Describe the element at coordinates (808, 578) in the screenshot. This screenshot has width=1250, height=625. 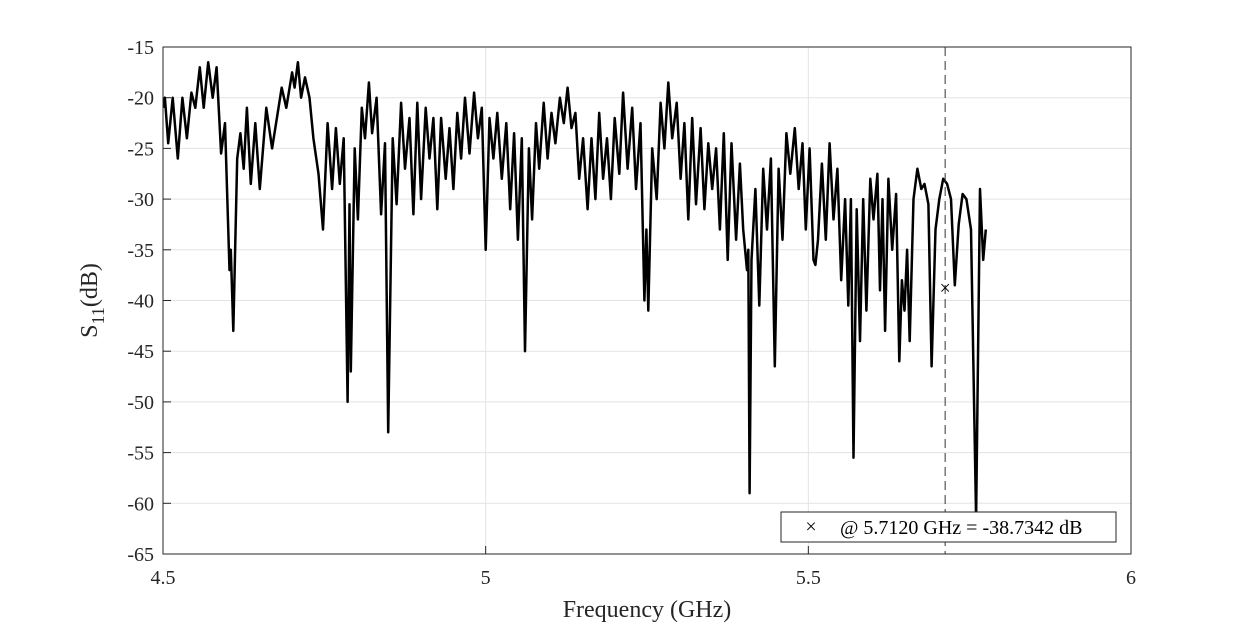
I see `x-tick-label: 5.5` at that location.